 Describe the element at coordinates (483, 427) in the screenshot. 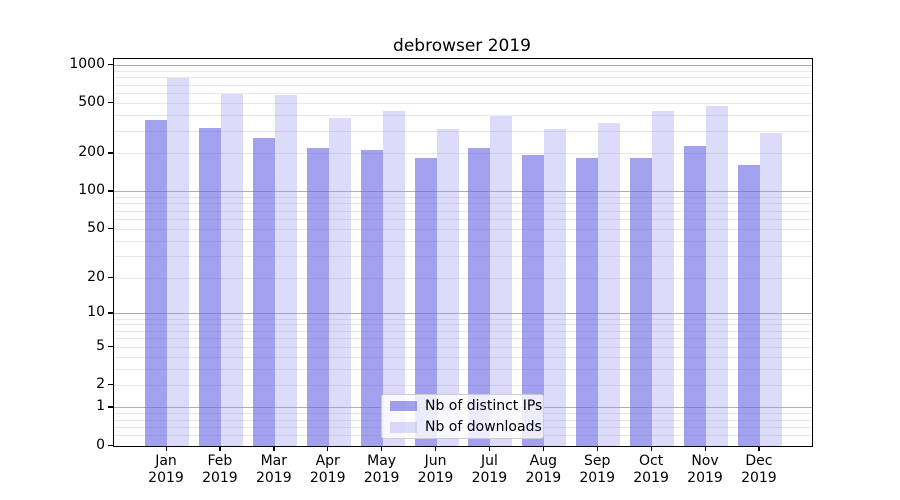

I see `legend-label-downloads: Nb of downloads` at that location.